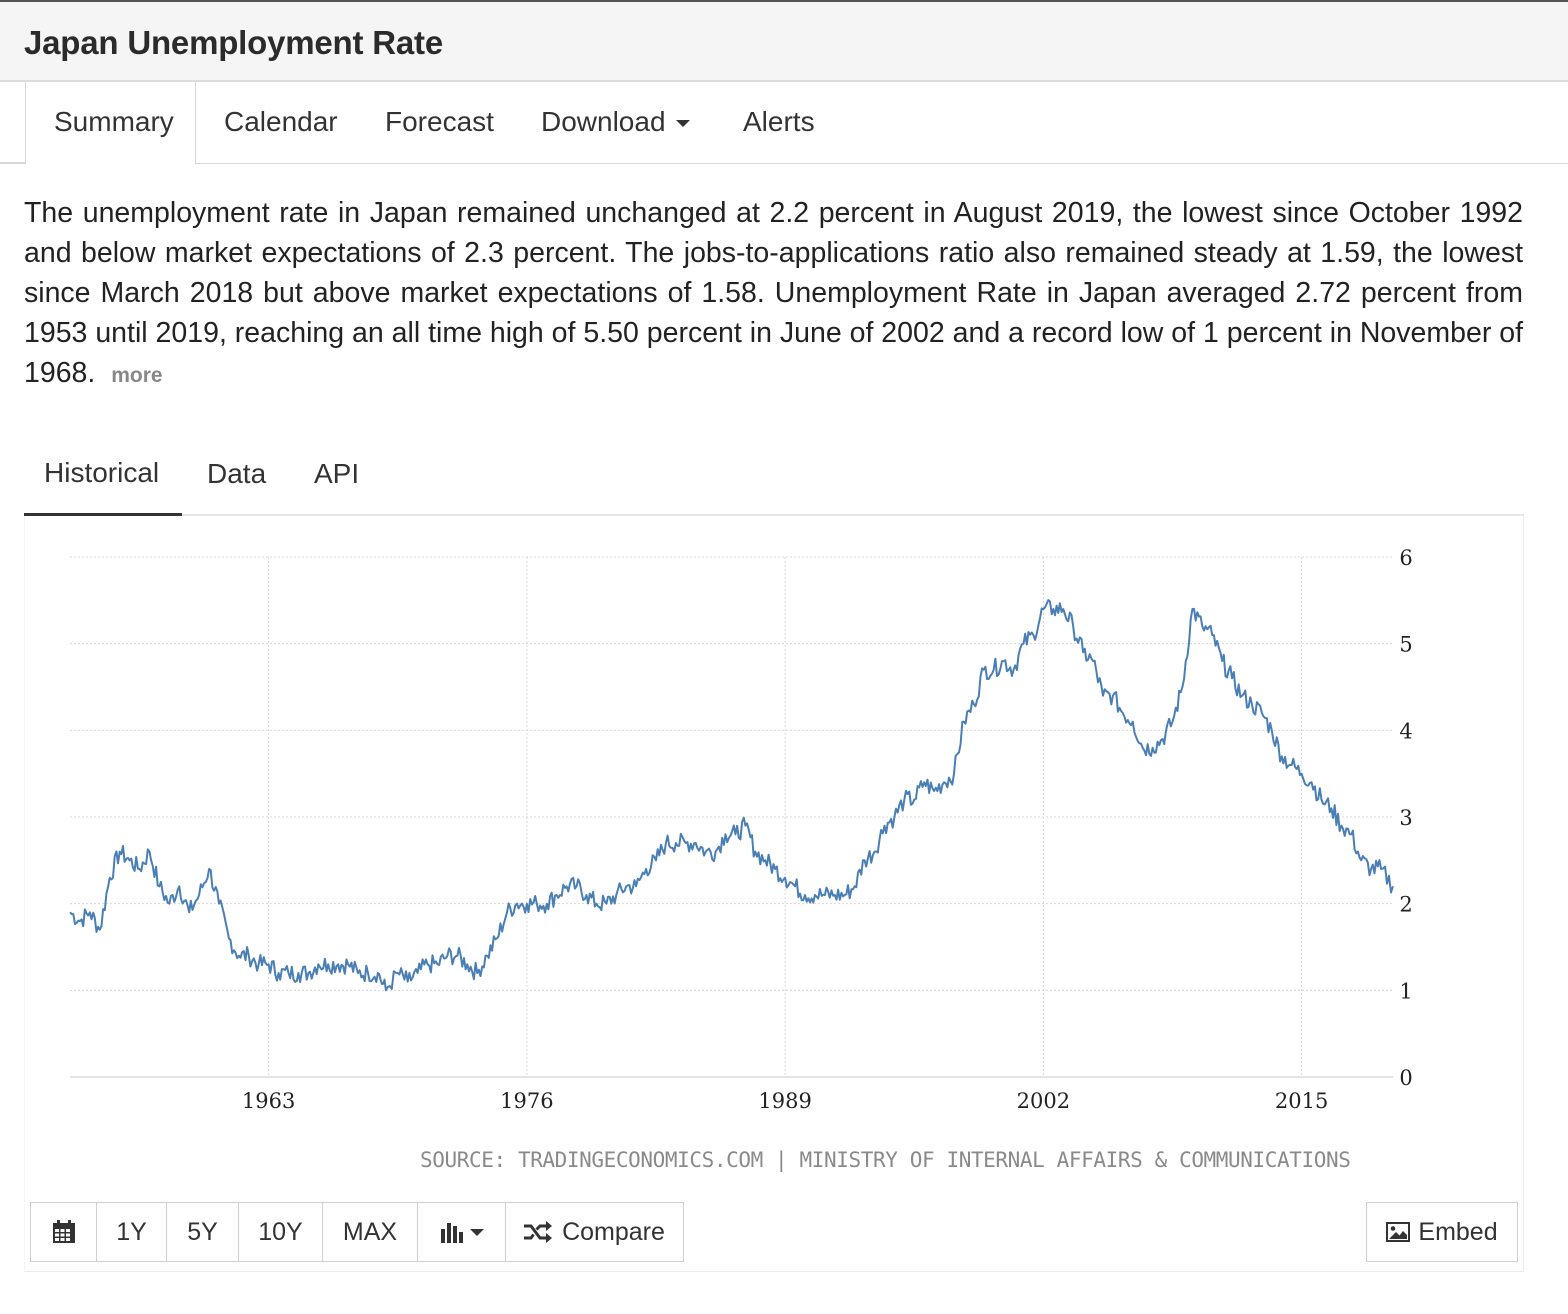 This screenshot has height=1314, width=1568. What do you see at coordinates (337, 473) in the screenshot?
I see `tab-api-label: API` at bounding box center [337, 473].